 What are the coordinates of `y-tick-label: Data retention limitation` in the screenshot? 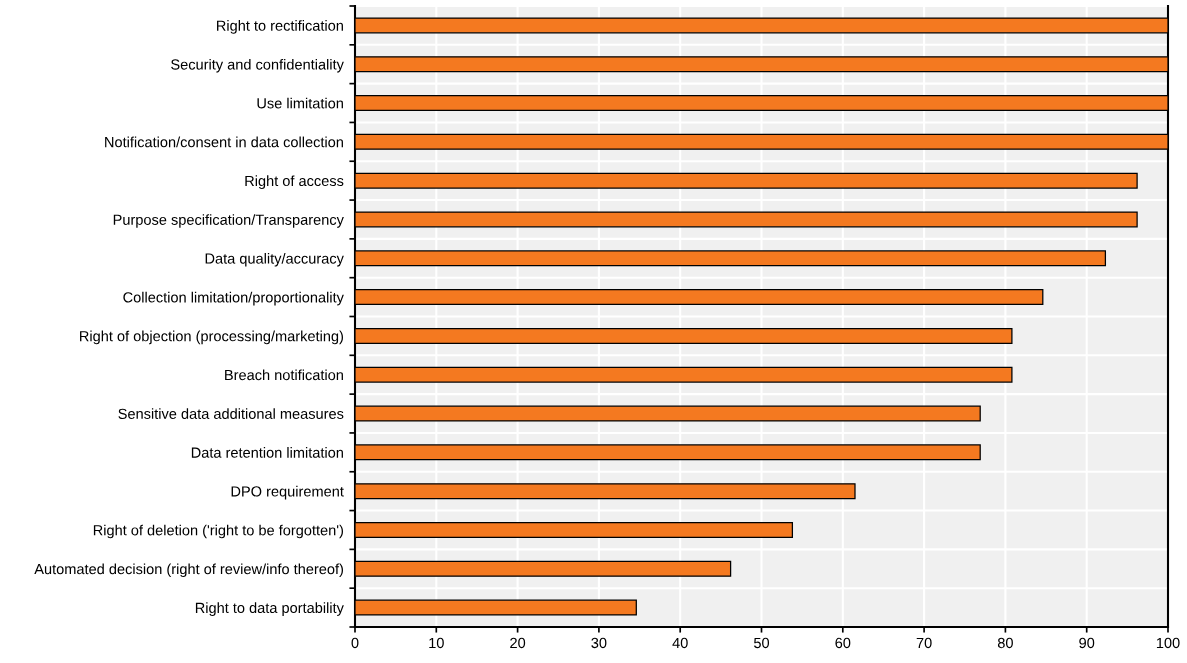 It's located at (267, 452).